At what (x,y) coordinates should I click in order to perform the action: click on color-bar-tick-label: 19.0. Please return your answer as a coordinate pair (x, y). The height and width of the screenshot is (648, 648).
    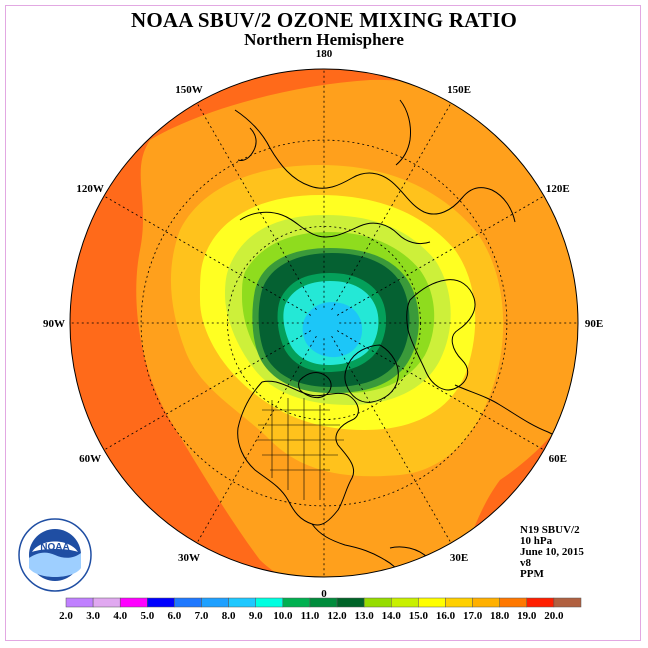
    Looking at the image, I should click on (527, 616).